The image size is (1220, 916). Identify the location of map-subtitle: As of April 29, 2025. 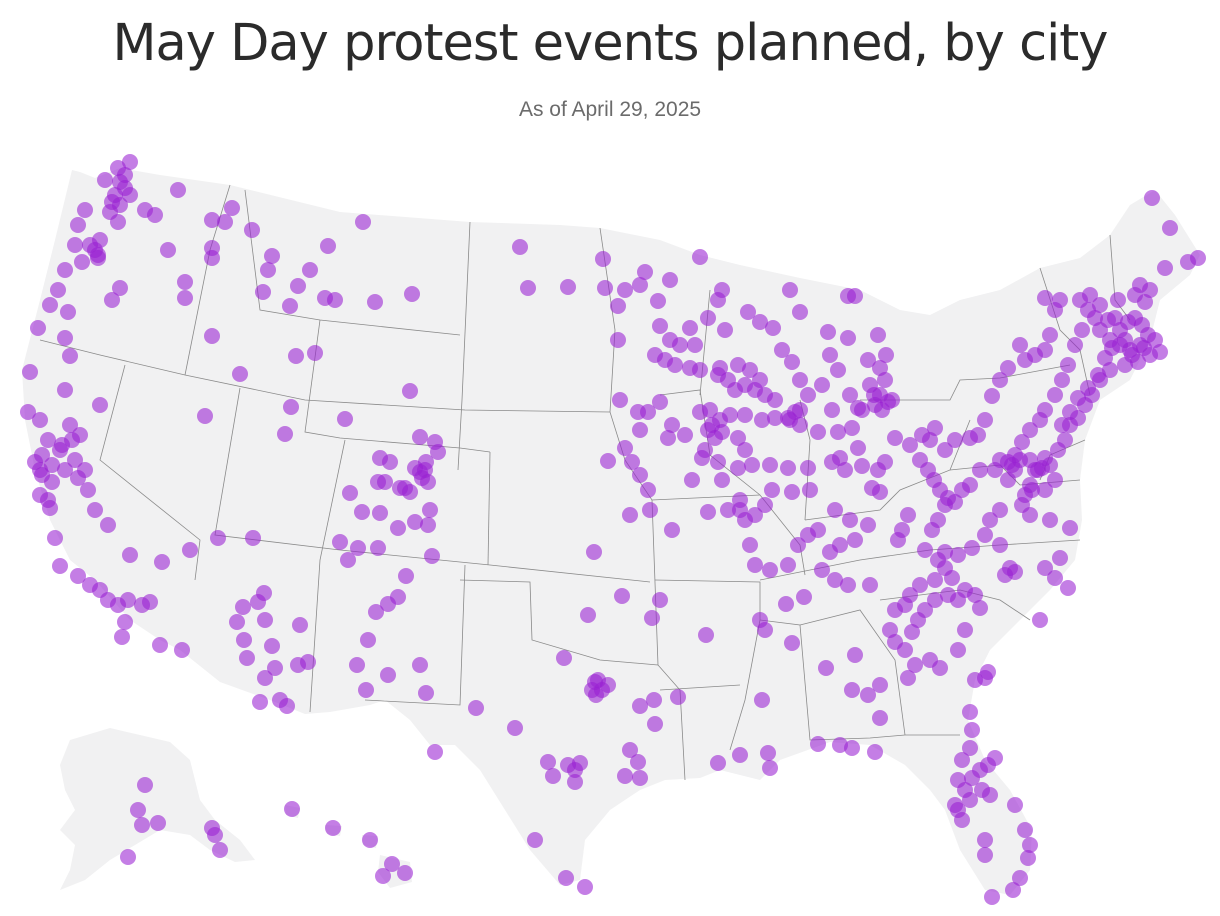
(610, 109).